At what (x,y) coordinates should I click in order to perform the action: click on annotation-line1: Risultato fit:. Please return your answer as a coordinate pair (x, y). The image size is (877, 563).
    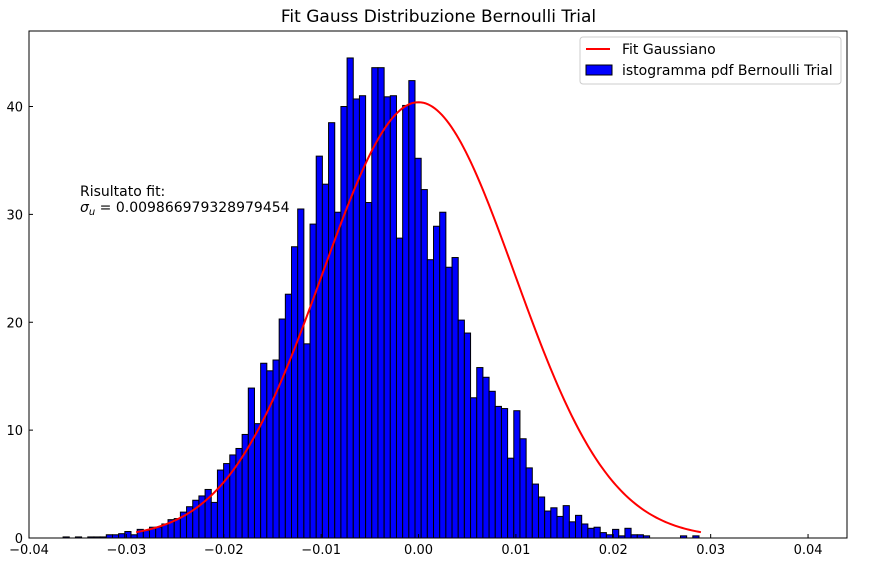
    Looking at the image, I should click on (122, 192).